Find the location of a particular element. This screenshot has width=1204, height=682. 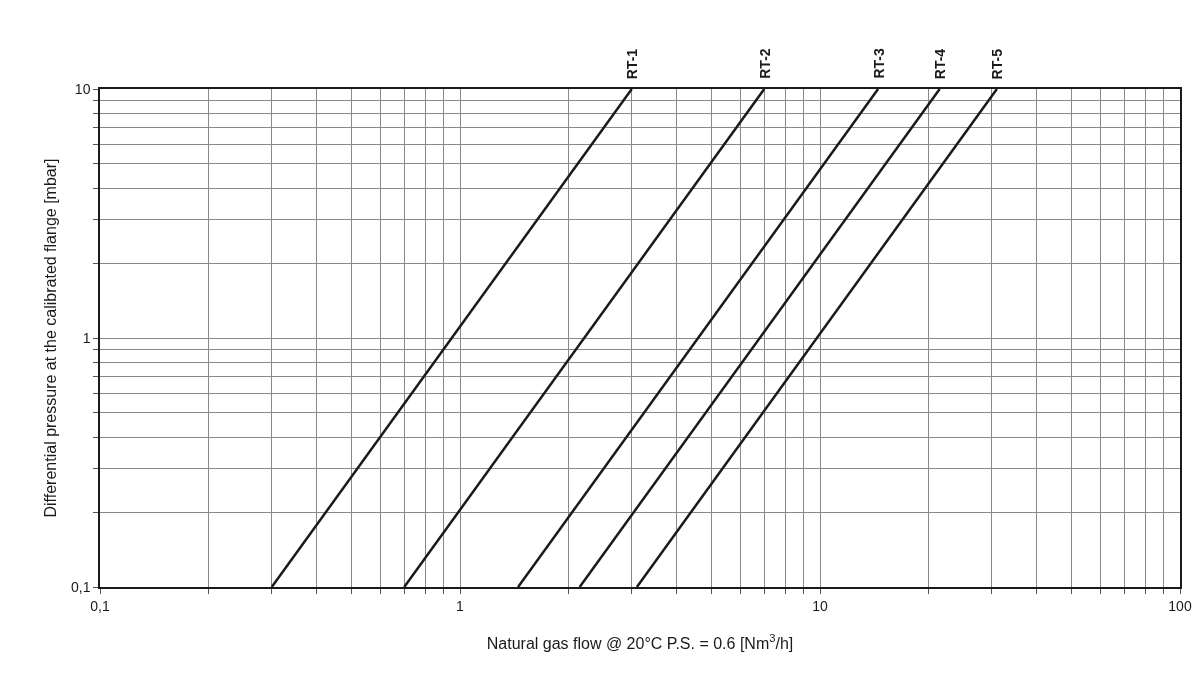

y-tick-label: 10 is located at coordinates (82, 88).